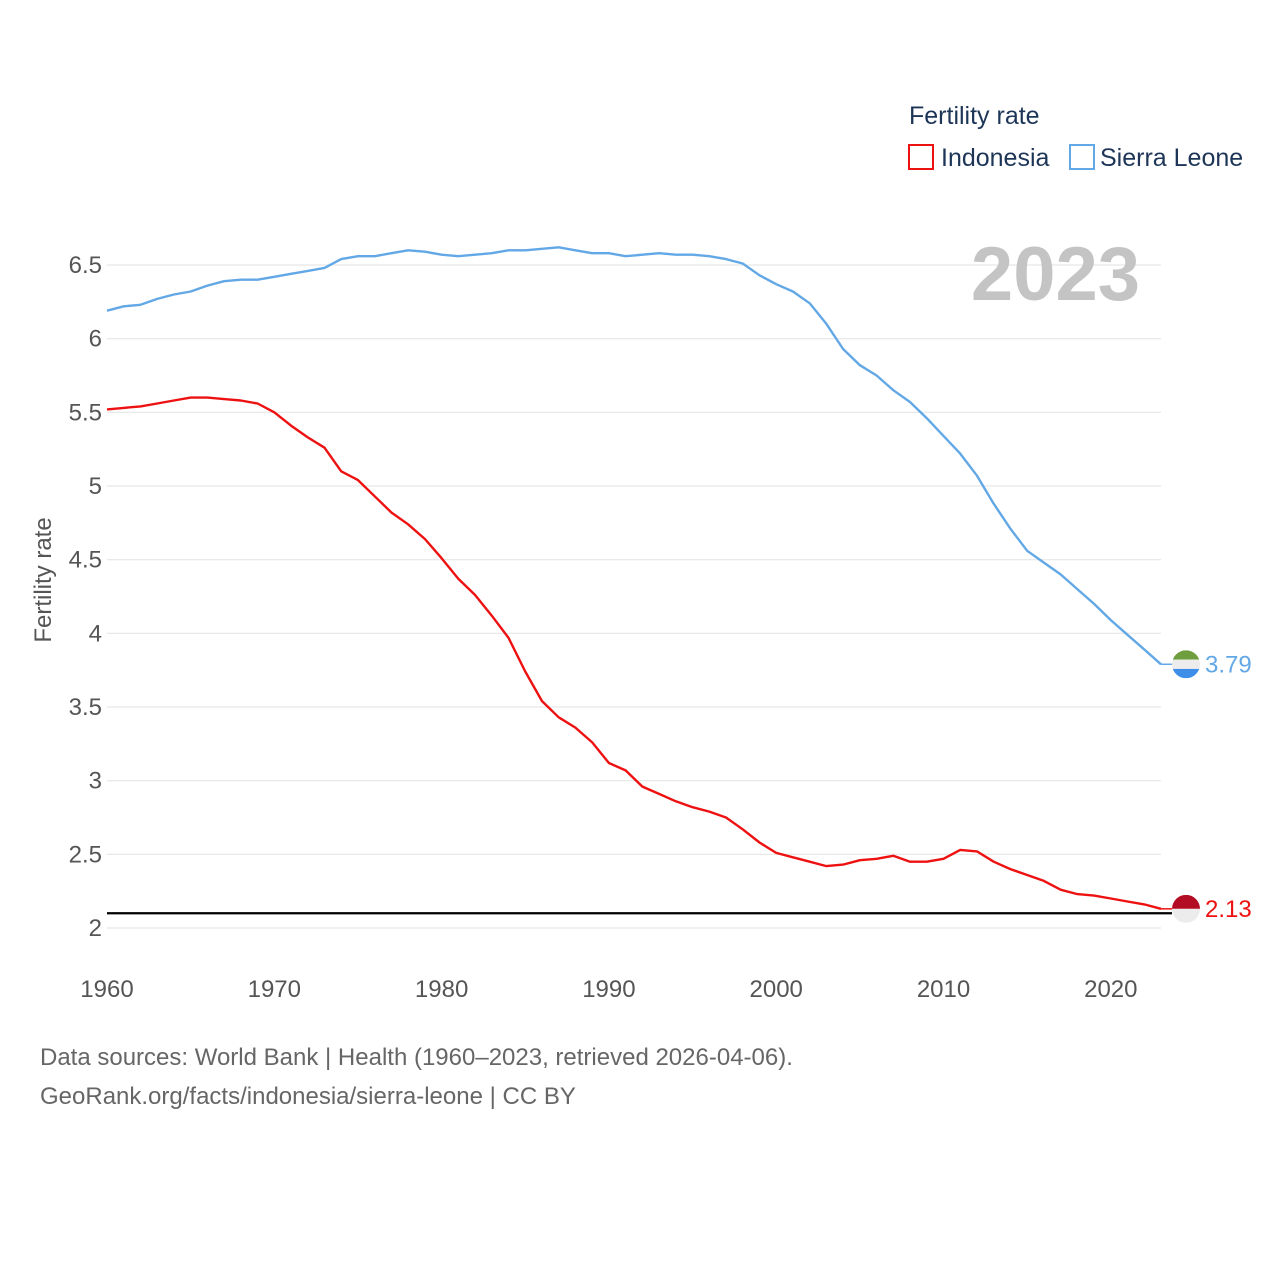 The width and height of the screenshot is (1280, 1280). I want to click on y-tick-label: 5, so click(95, 486).